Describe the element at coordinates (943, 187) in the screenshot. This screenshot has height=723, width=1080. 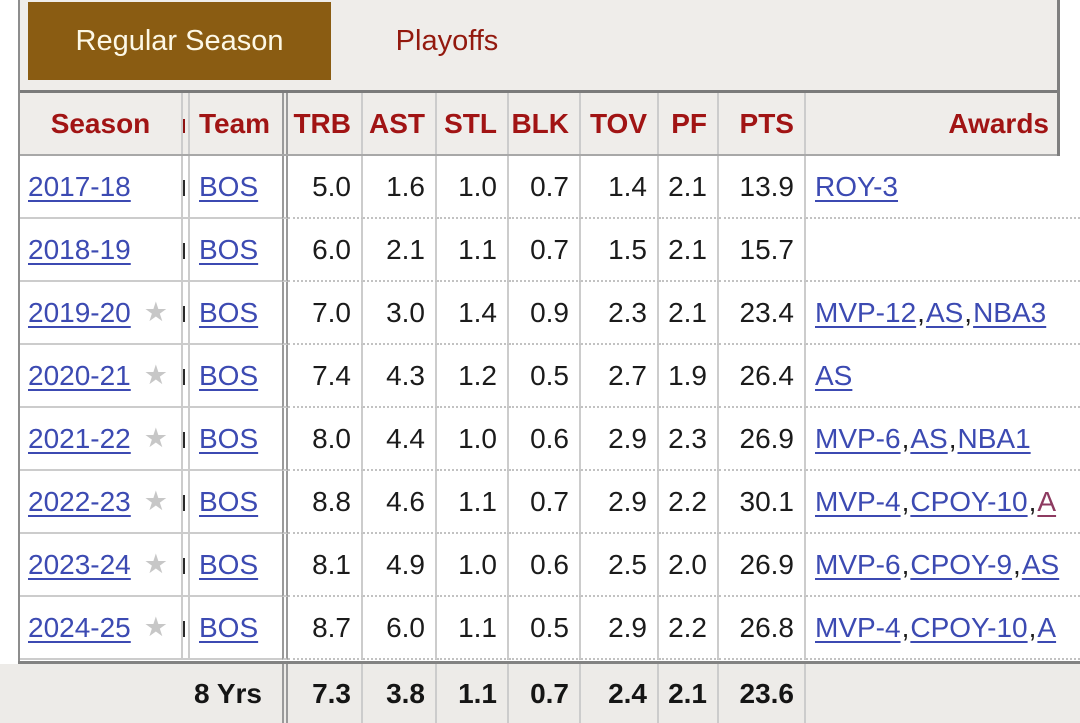
I see `awards-cell: ROY-3` at that location.